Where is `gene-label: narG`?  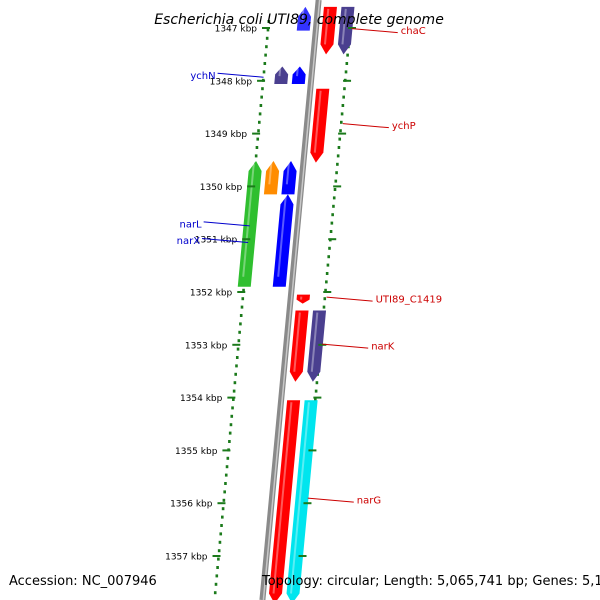 gene-label: narG is located at coordinates (369, 501).